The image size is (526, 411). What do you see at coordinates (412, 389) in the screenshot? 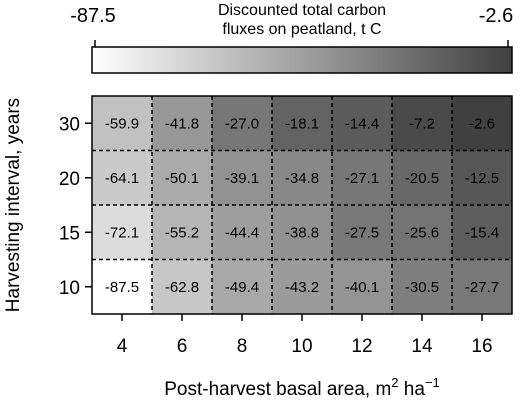
I see `x-axis-title-mid: ha` at bounding box center [412, 389].